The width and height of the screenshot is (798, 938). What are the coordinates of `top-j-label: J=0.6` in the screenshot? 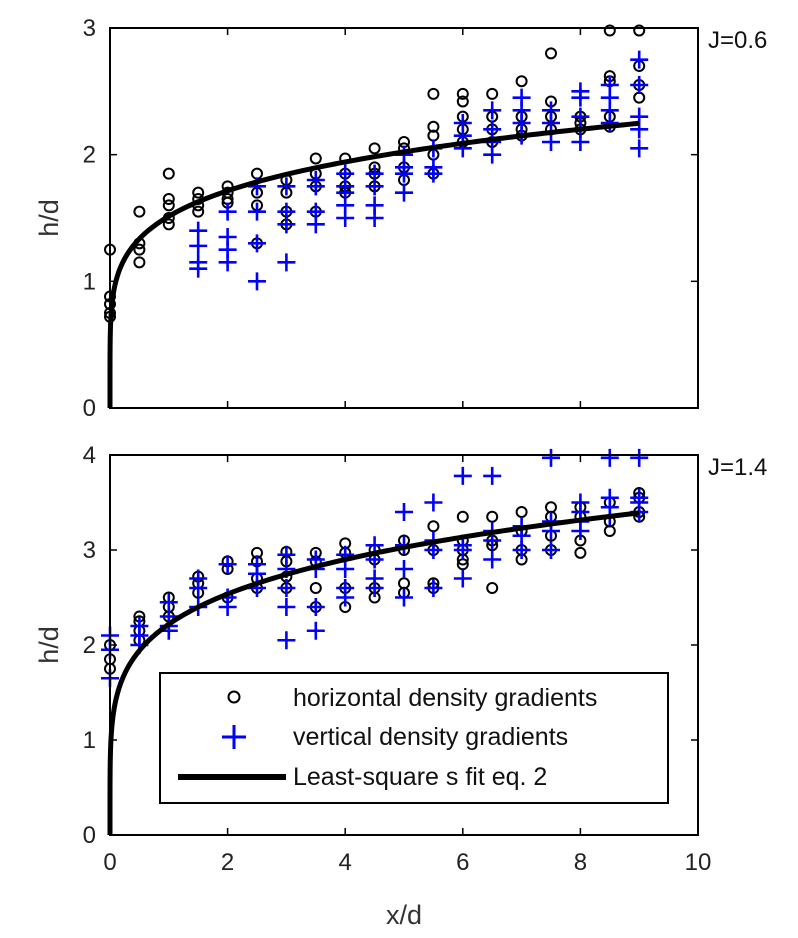 It's located at (737, 40).